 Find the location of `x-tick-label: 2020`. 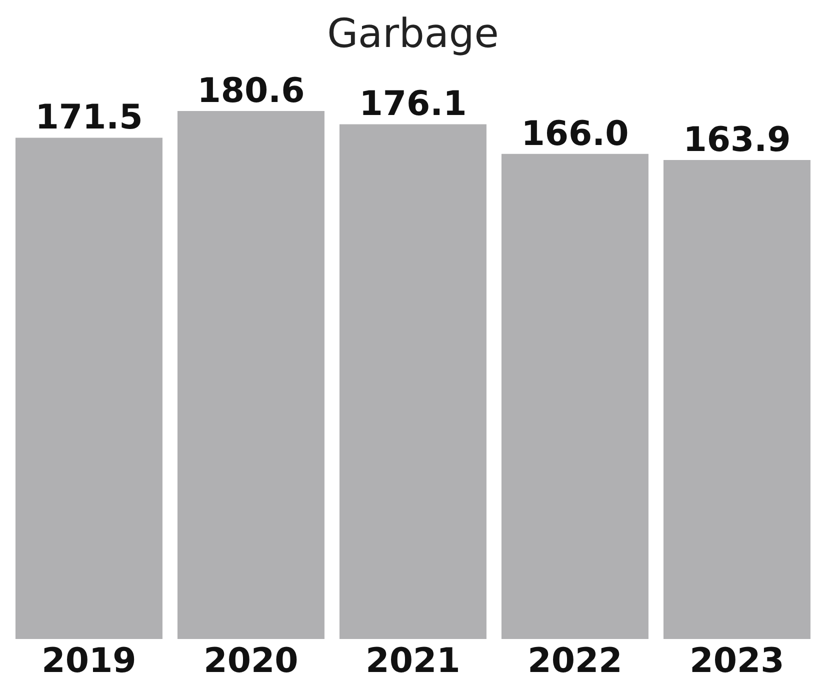

x-tick-label: 2020 is located at coordinates (251, 661).